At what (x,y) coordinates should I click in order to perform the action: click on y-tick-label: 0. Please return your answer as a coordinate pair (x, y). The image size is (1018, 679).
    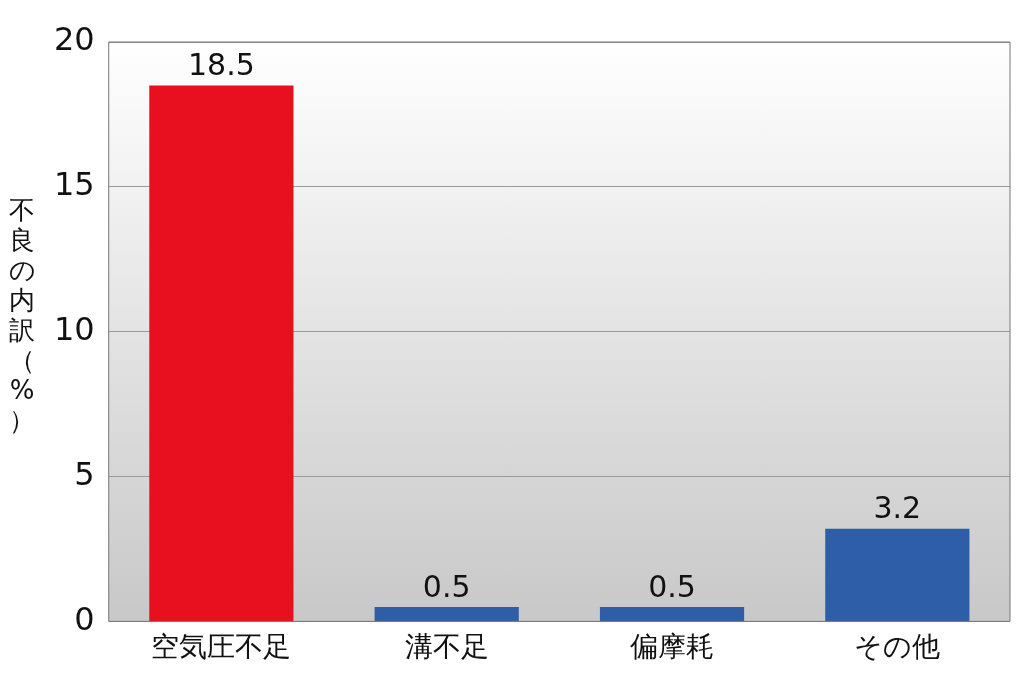
    Looking at the image, I should click on (84, 618).